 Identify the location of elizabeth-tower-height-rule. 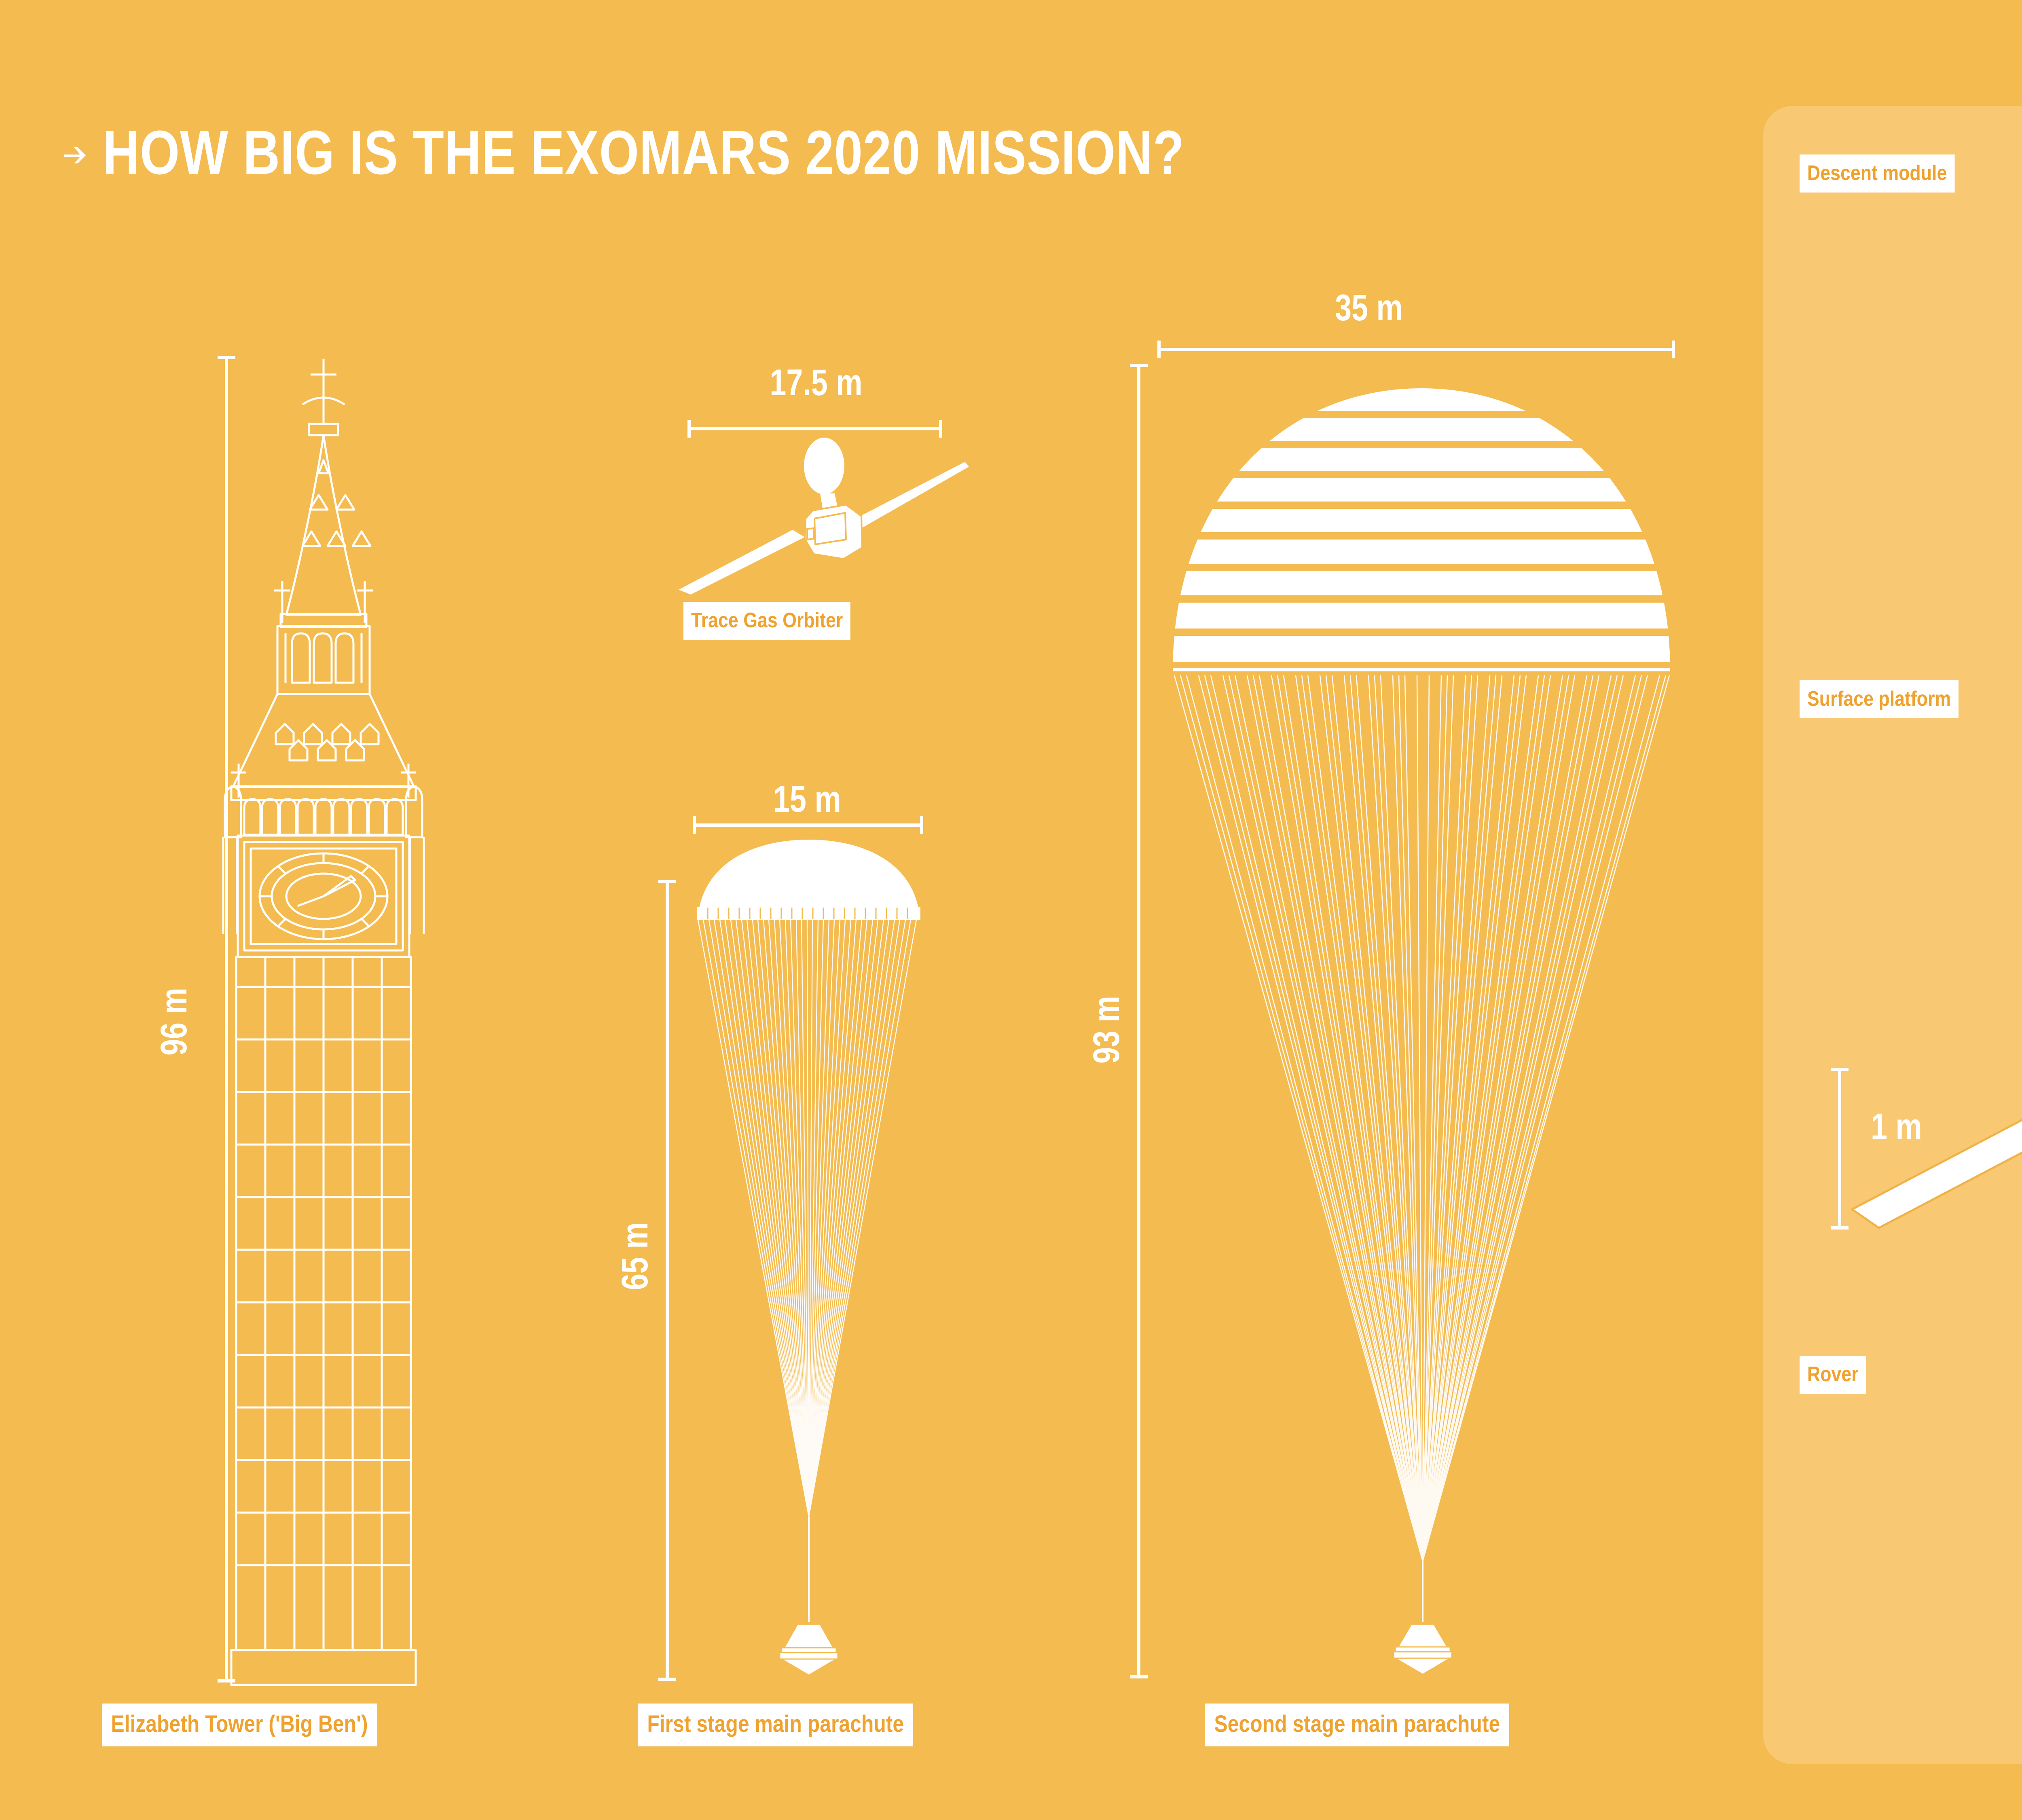
(226, 1019).